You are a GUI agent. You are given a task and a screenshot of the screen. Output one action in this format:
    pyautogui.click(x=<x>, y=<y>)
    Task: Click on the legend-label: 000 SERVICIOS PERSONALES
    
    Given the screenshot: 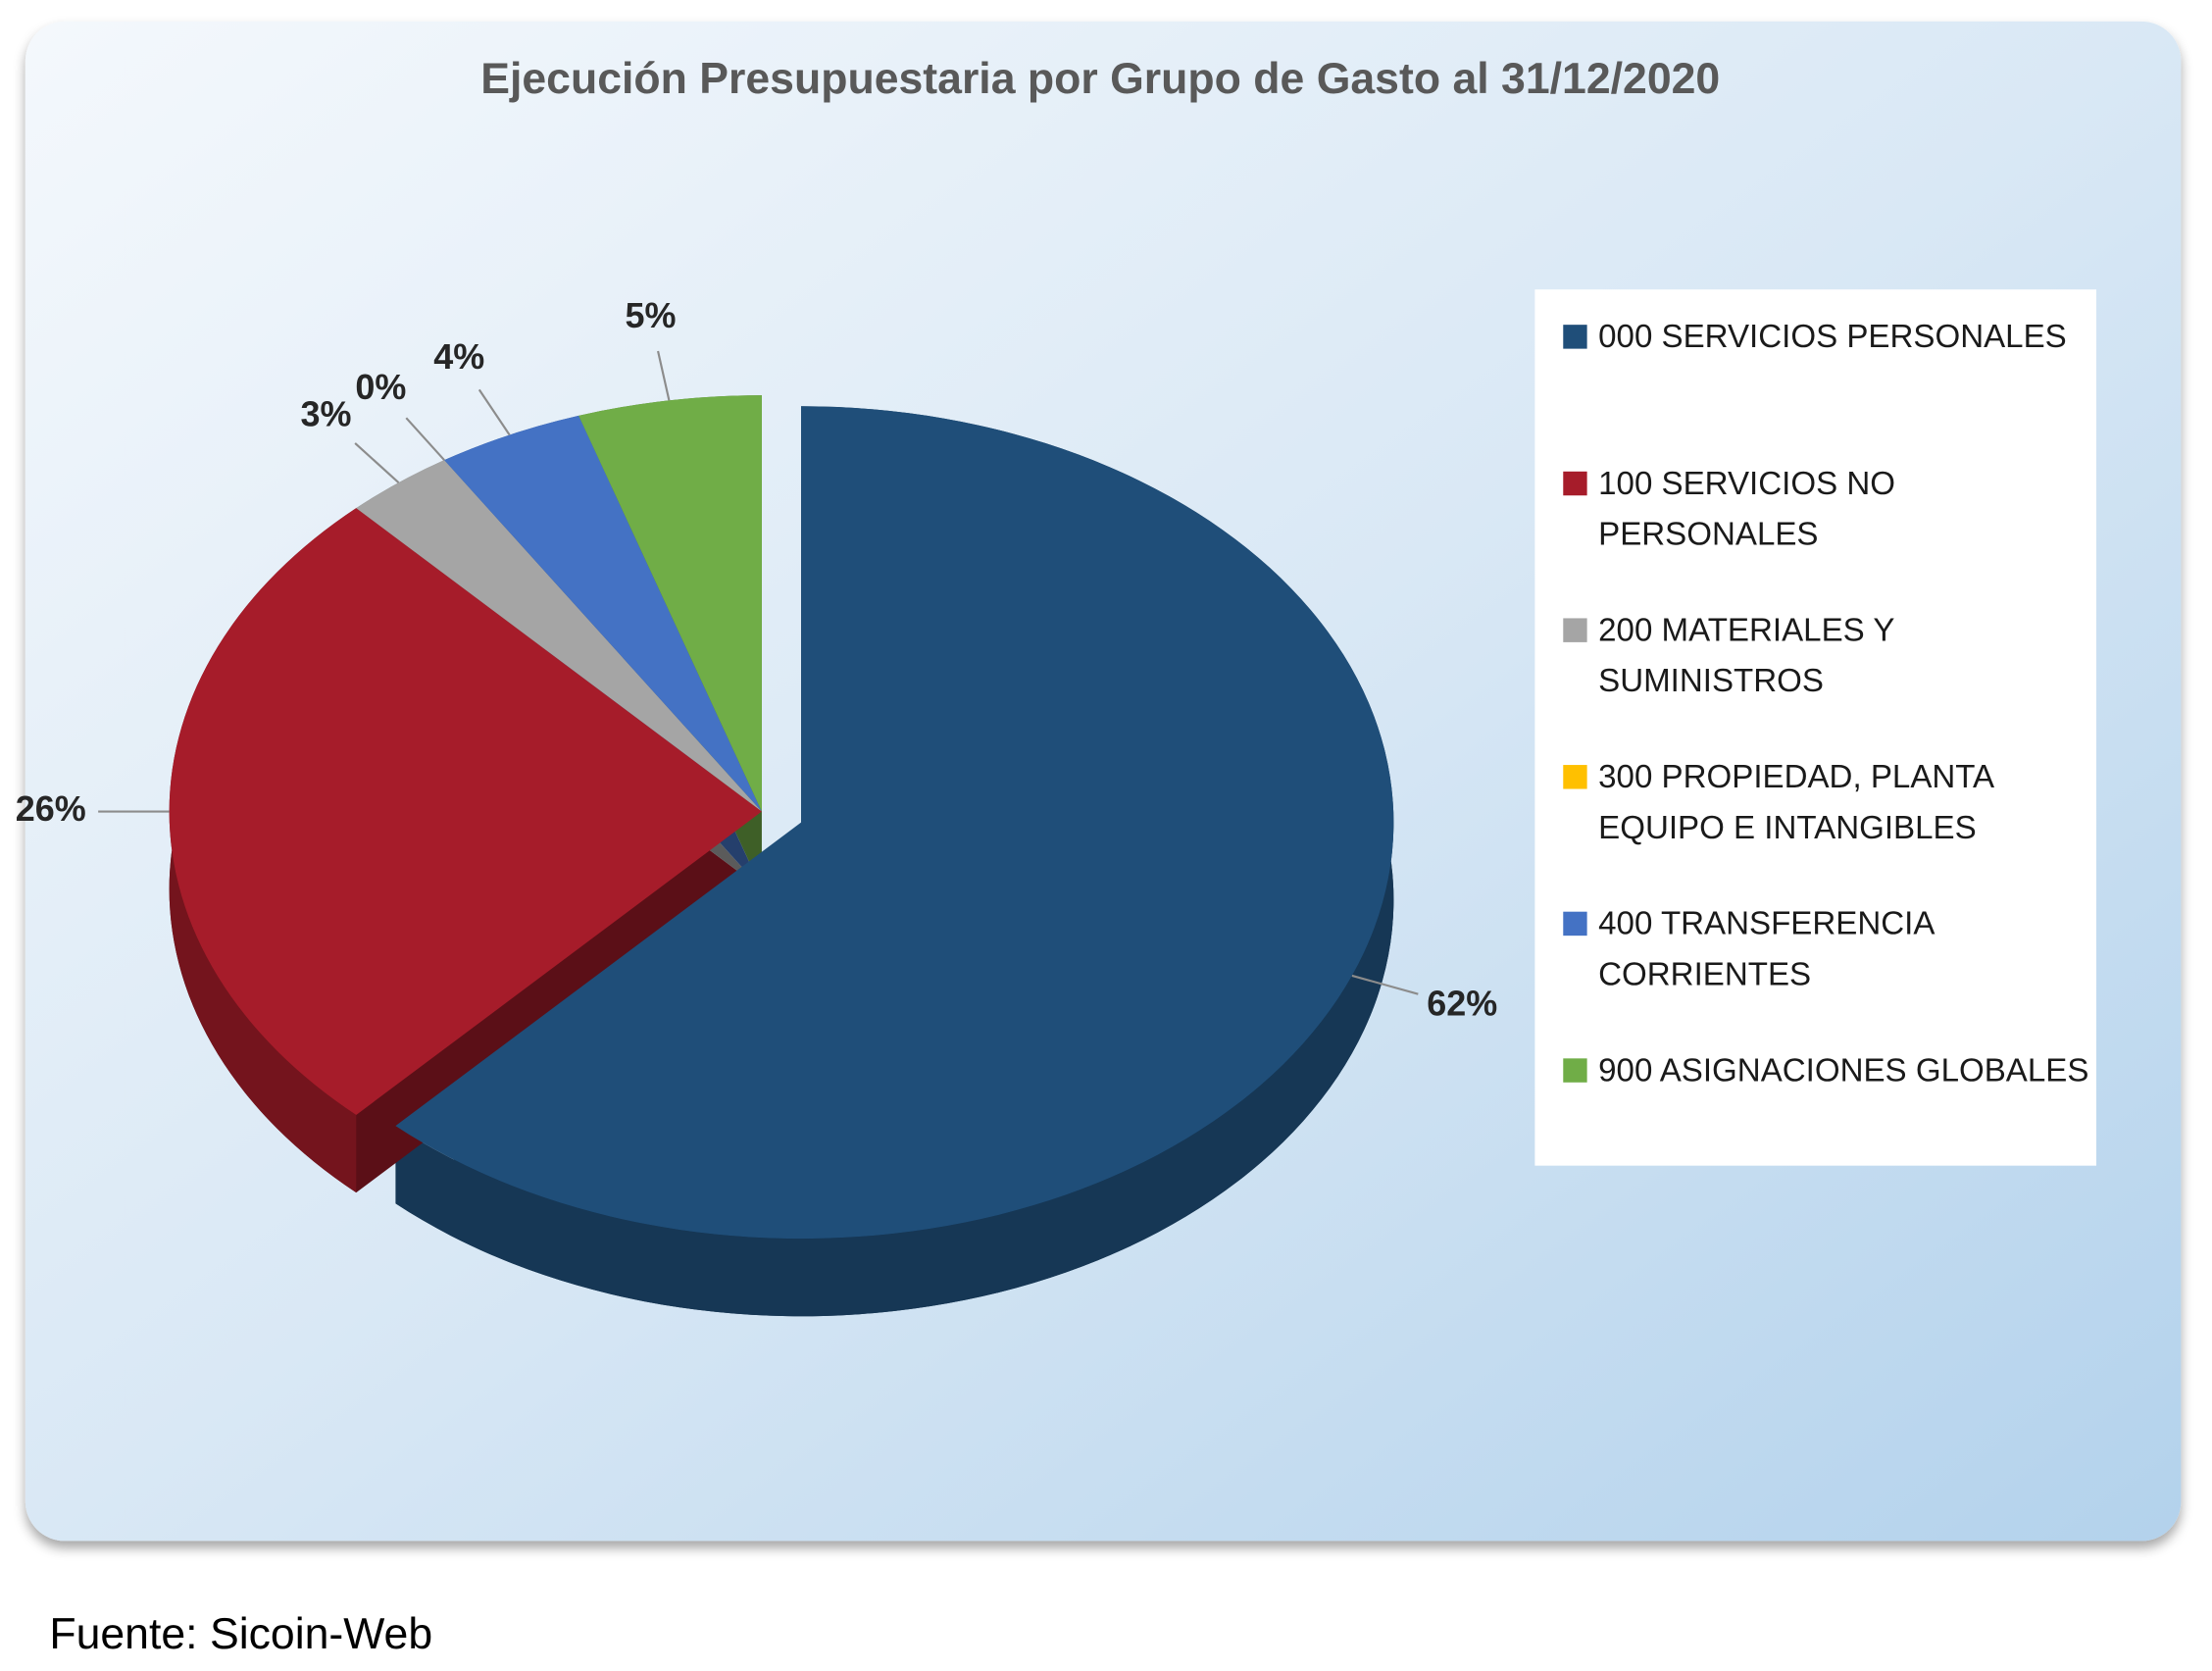 What is the action you would take?
    pyautogui.click(x=1833, y=336)
    